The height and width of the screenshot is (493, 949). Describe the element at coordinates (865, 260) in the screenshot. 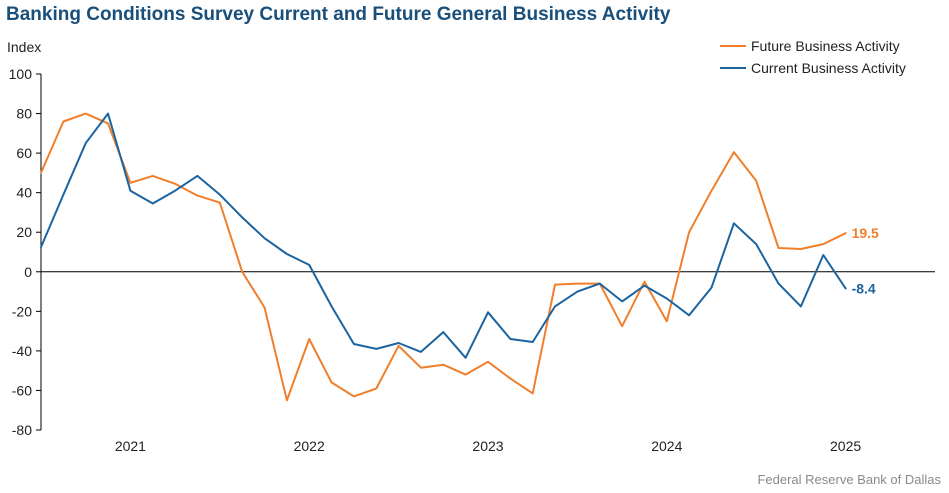

I see `end-labels: 19.5 -8.4` at that location.